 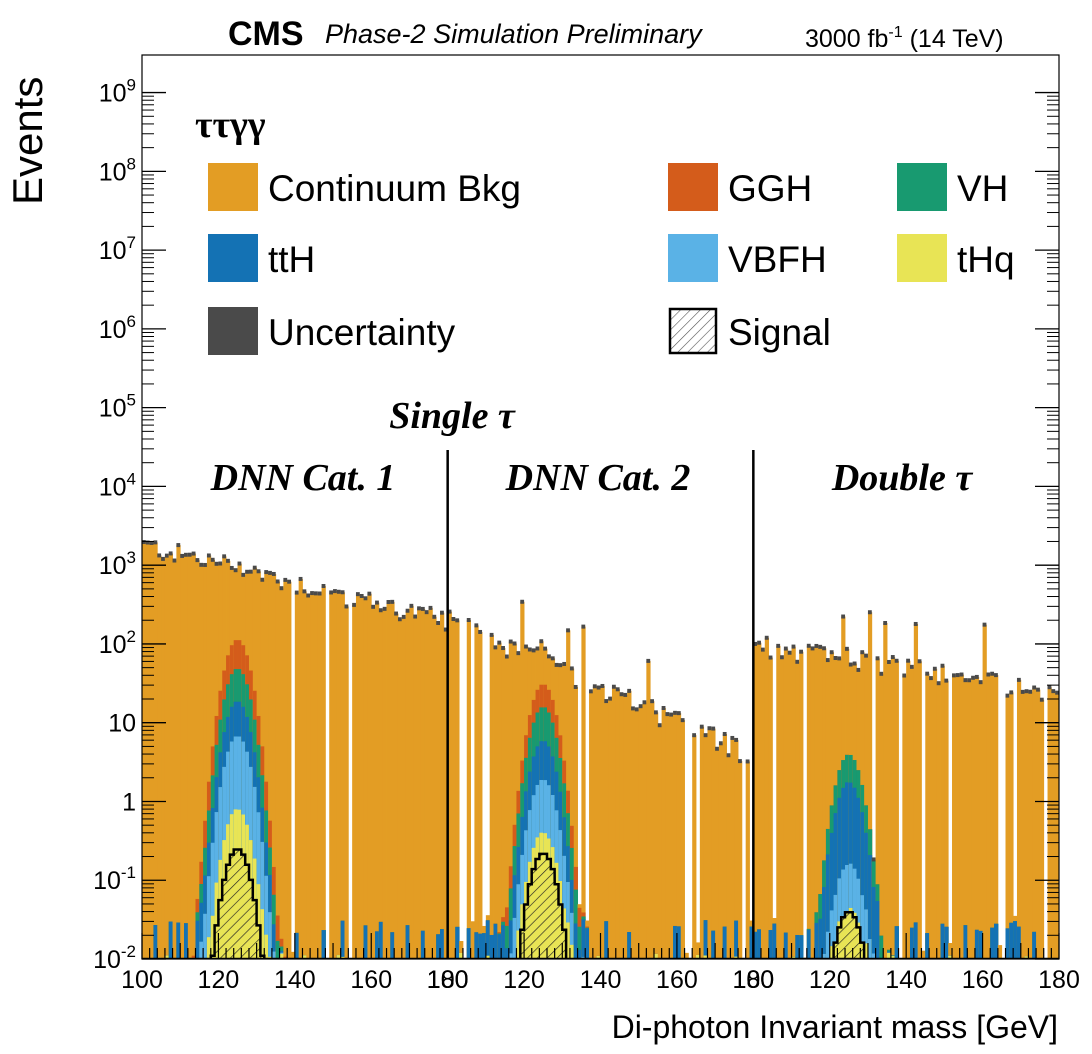 I want to click on legend-title: ττγγ, so click(x=230, y=125).